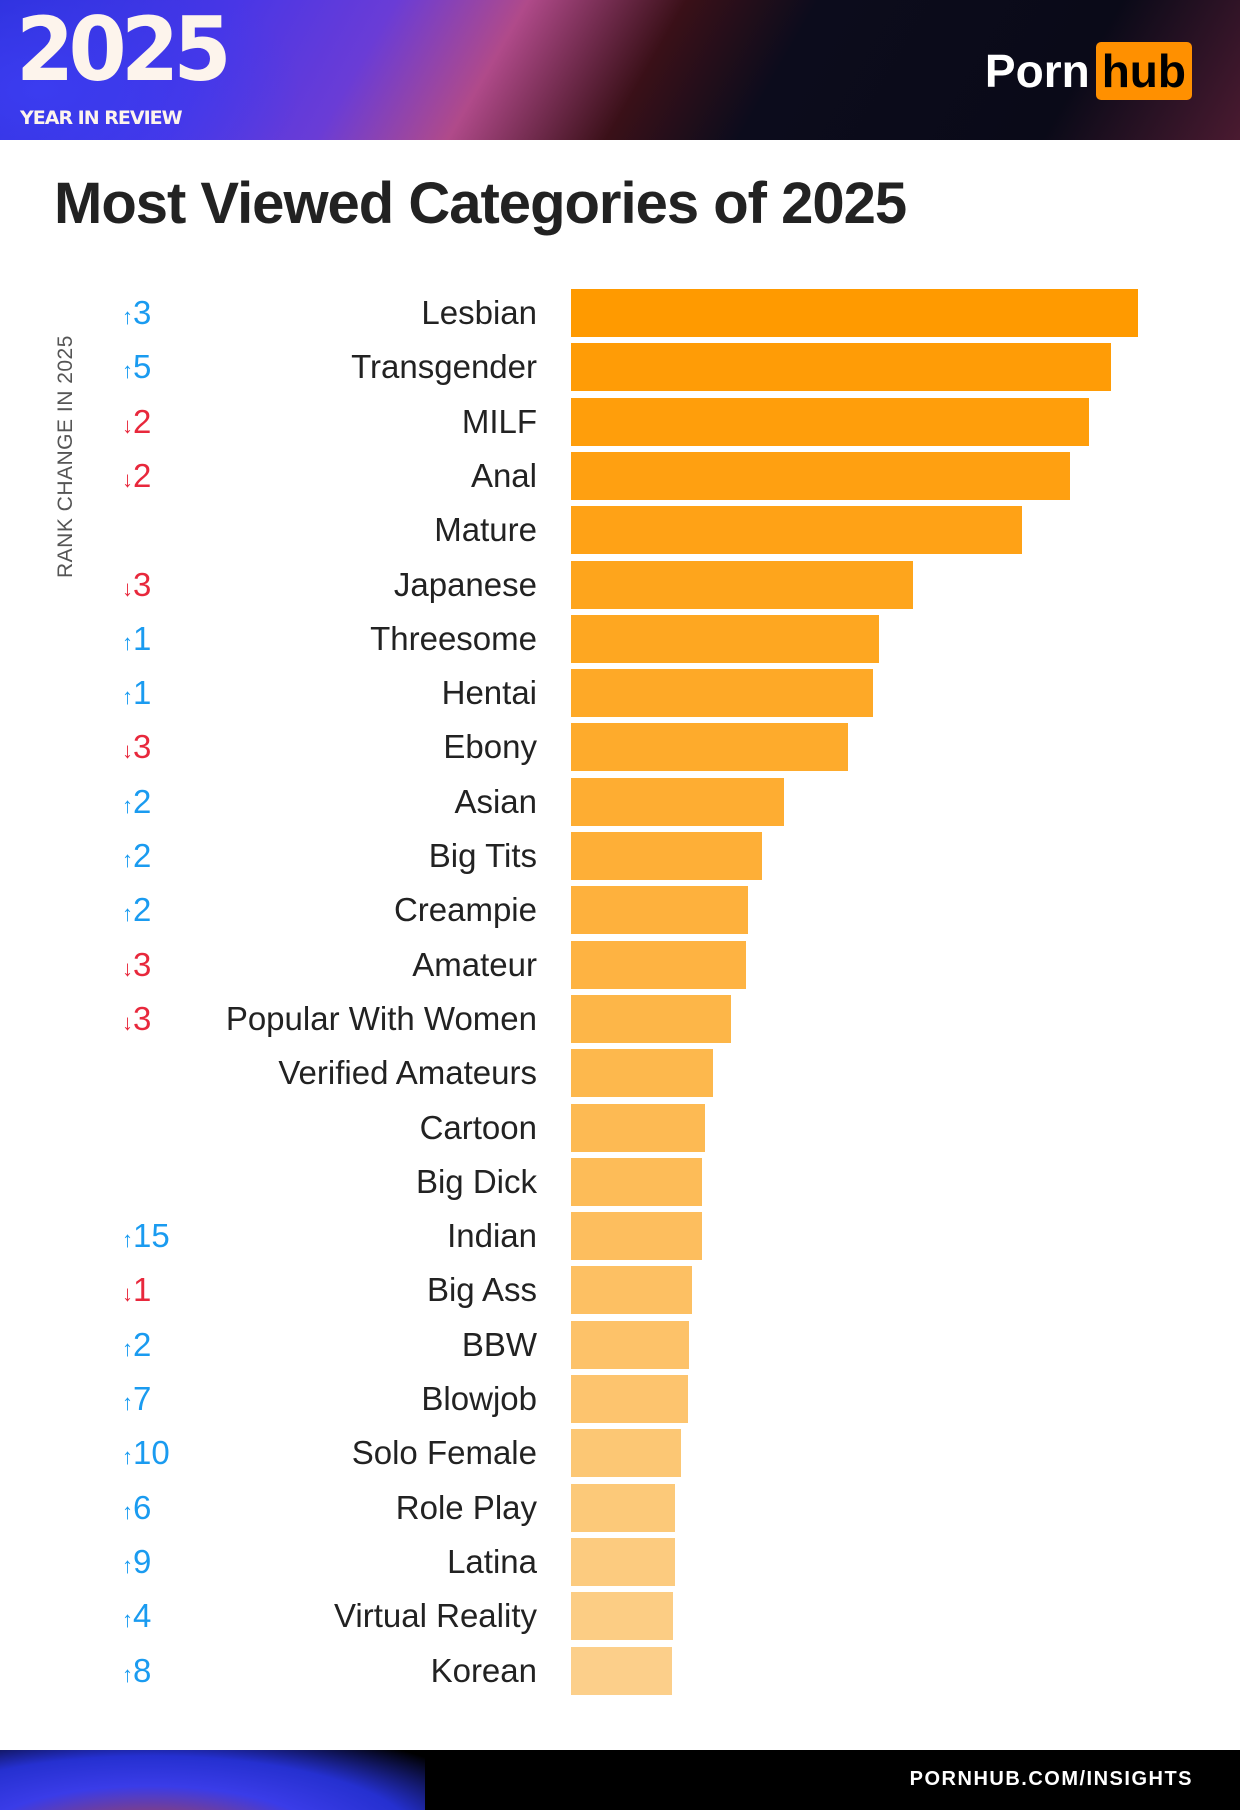 Image resolution: width=1240 pixels, height=1810 pixels. Describe the element at coordinates (142, 367) in the screenshot. I see `rank-change-value: 5` at that location.